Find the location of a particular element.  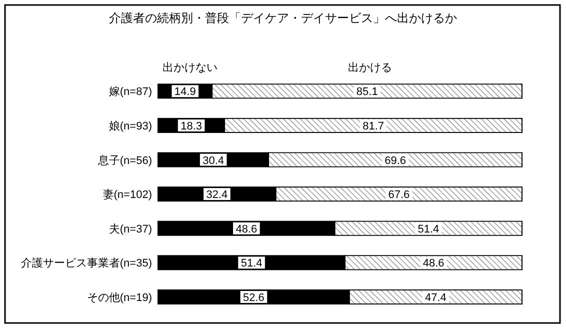

y-tick-label: 妻(n=102) is located at coordinates (127, 195).